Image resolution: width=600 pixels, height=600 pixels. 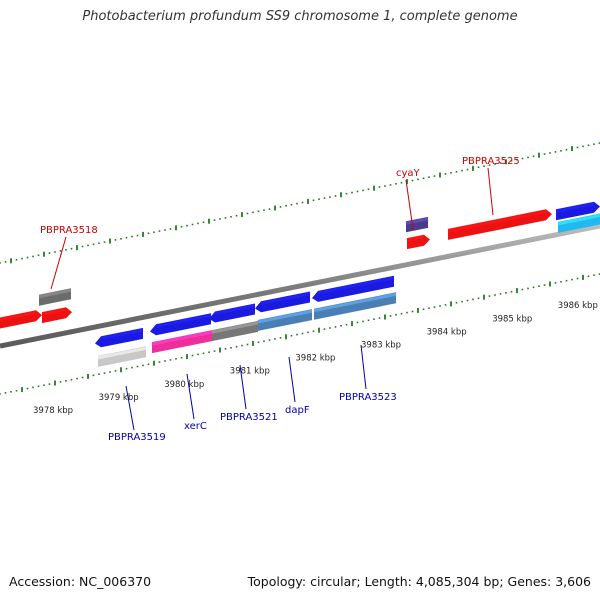 I want to click on cog-bar-g8-highlight, so click(x=417, y=221).